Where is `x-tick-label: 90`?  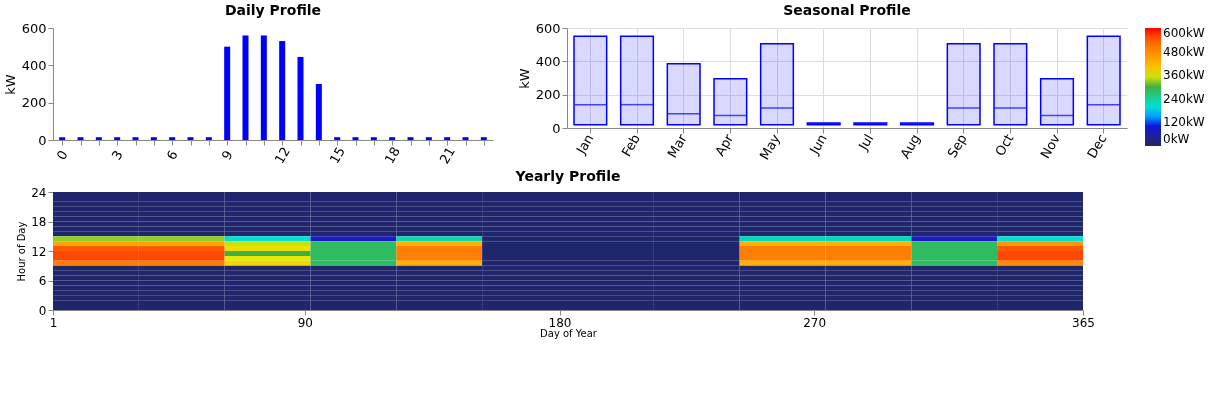 x-tick-label: 90 is located at coordinates (305, 322).